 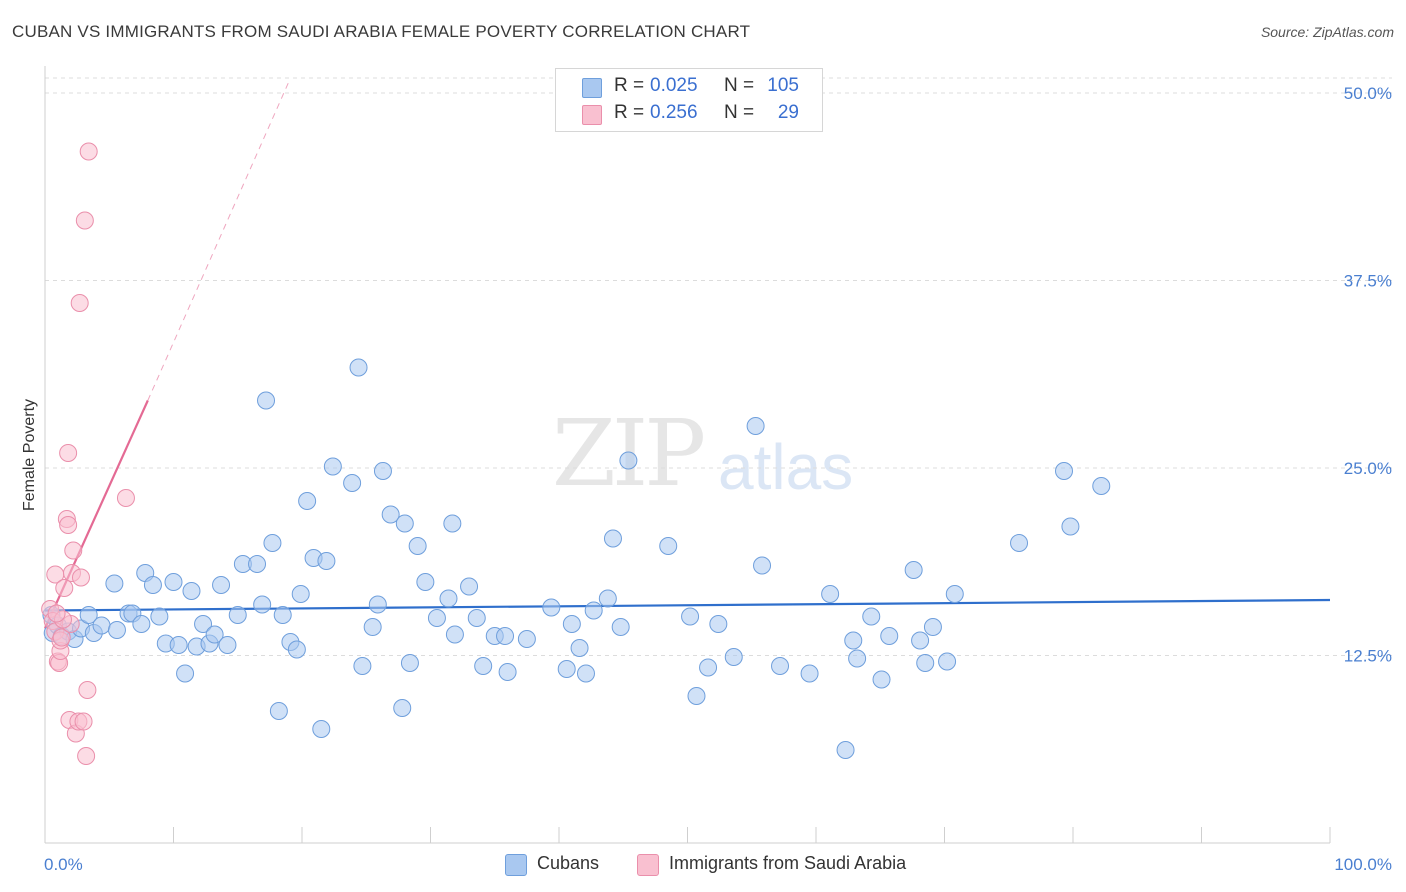 I want to click on y-tick-label: 37.5%, so click(x=1368, y=281).